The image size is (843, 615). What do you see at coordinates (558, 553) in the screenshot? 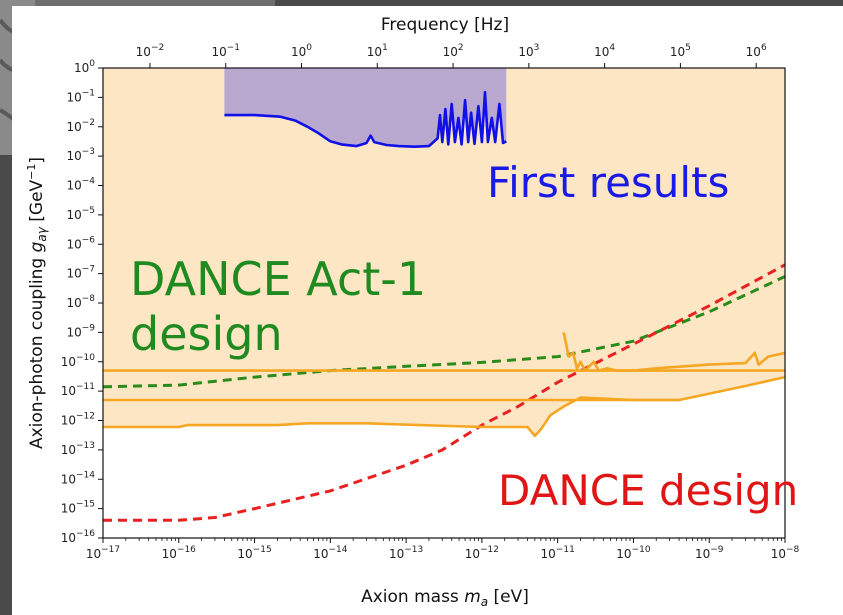
I see `x-tick-label: 10⁻¹¹` at bounding box center [558, 553].